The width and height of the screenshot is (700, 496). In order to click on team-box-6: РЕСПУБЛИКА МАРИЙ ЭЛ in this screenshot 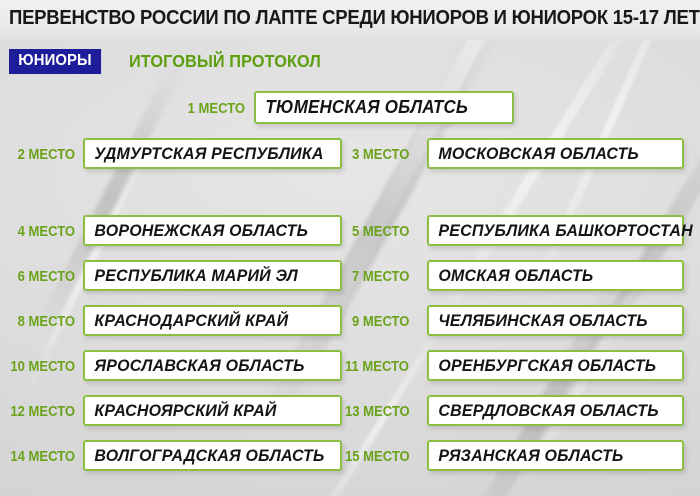, I will do `click(212, 275)`.